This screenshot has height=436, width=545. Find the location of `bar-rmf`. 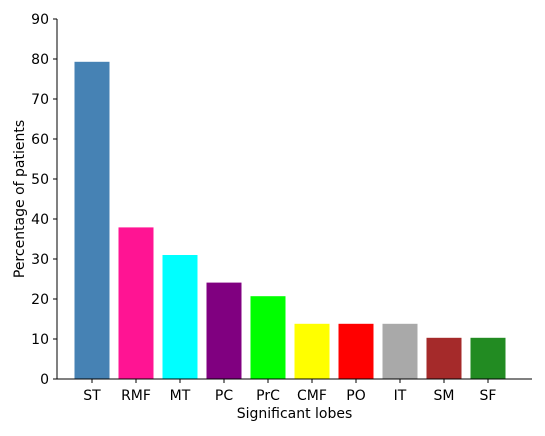

bar-rmf is located at coordinates (136, 303).